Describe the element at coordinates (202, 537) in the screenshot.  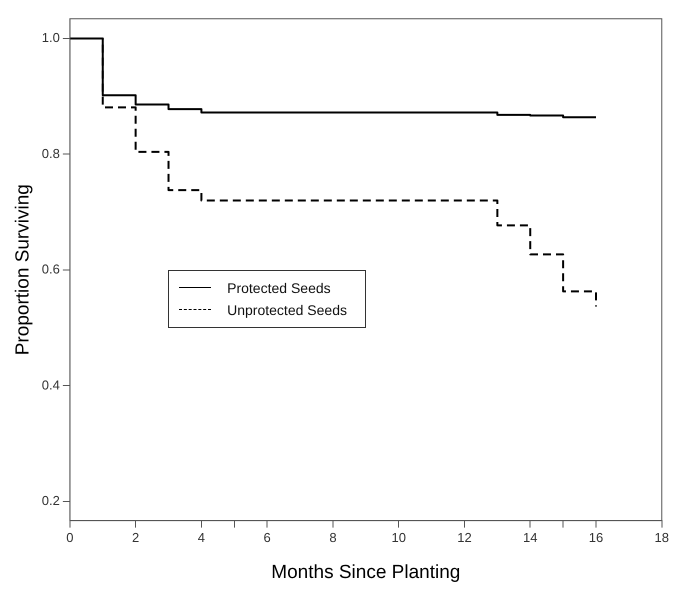
I see `x-tick-label: 4` at that location.